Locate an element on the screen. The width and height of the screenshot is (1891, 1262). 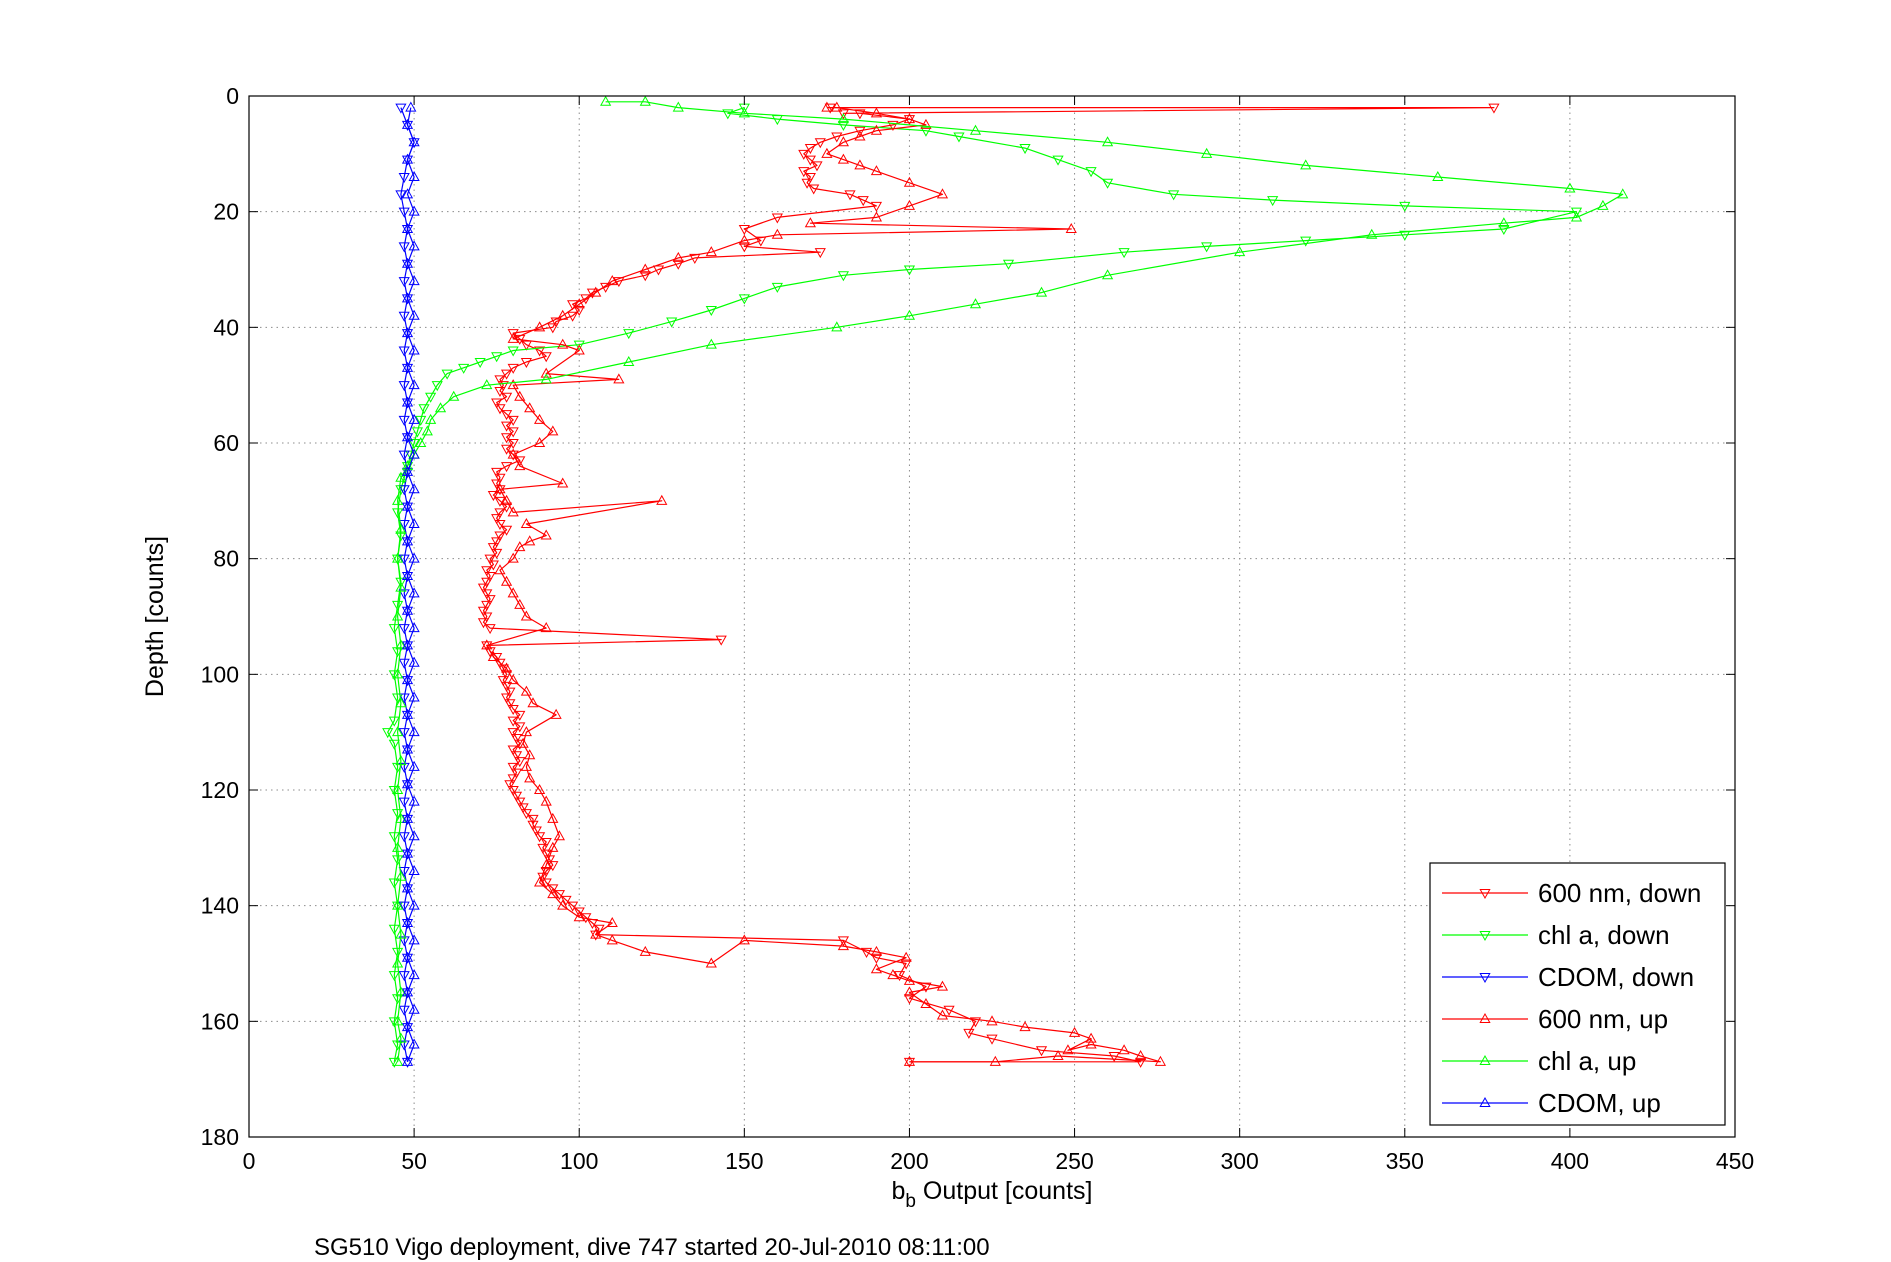
x-tick-label: 200 is located at coordinates (909, 1161).